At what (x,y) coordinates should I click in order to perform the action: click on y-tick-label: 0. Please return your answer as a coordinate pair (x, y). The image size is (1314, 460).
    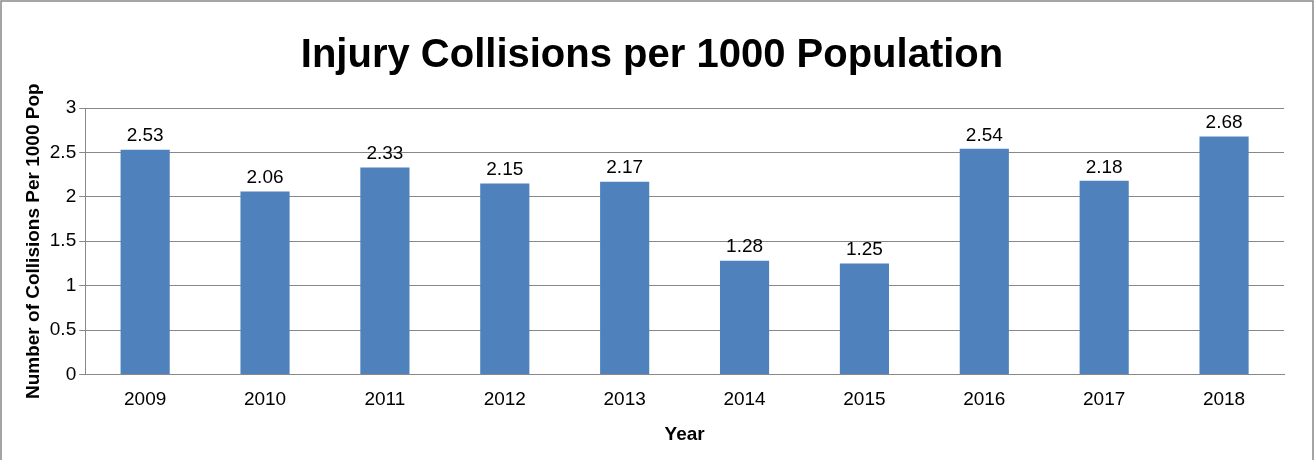
    Looking at the image, I should click on (71, 373).